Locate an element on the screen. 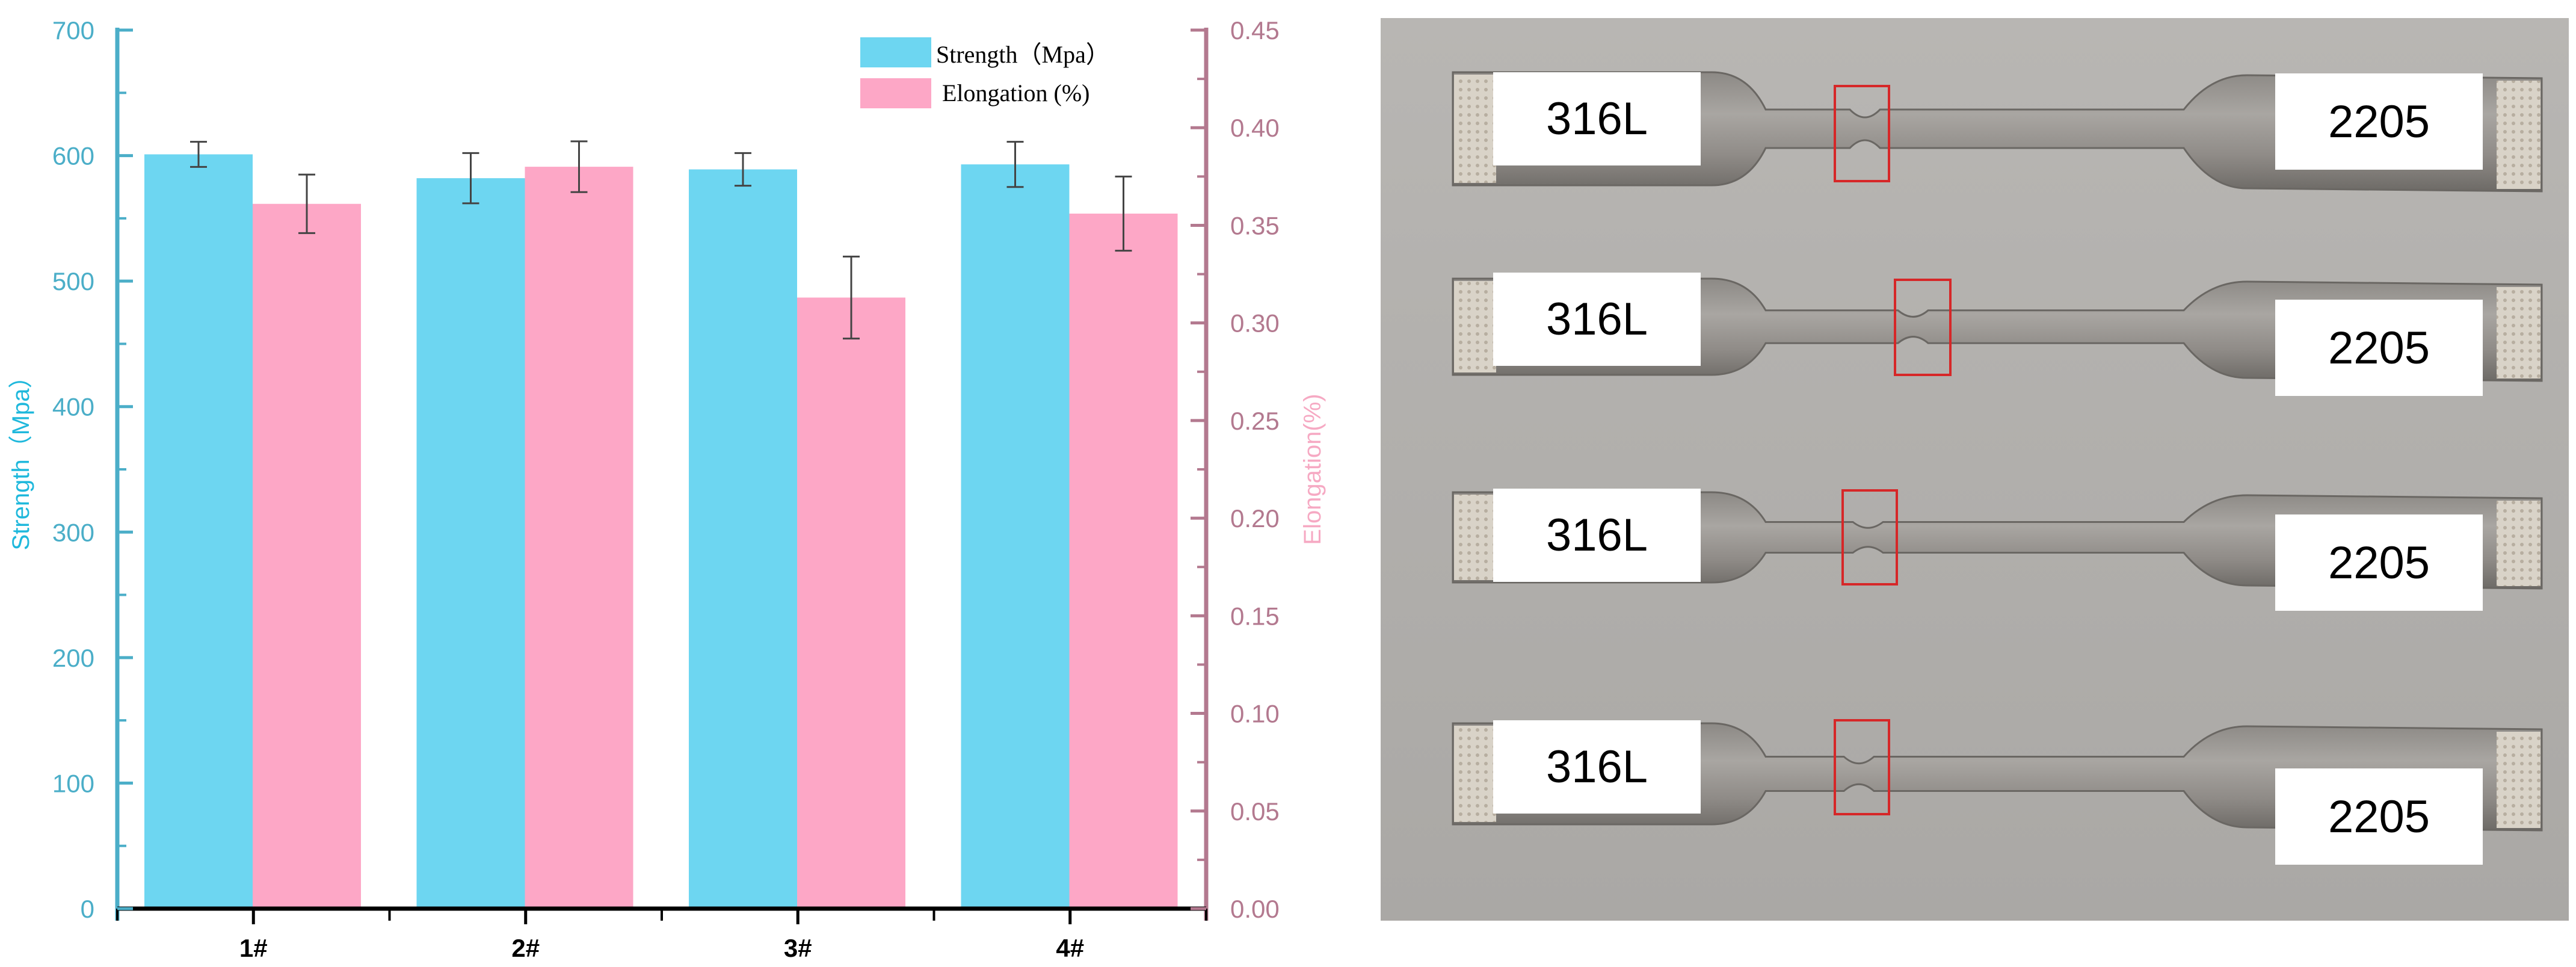 This screenshot has width=2576, height=967. x-tick-label-1: 1# is located at coordinates (253, 948).